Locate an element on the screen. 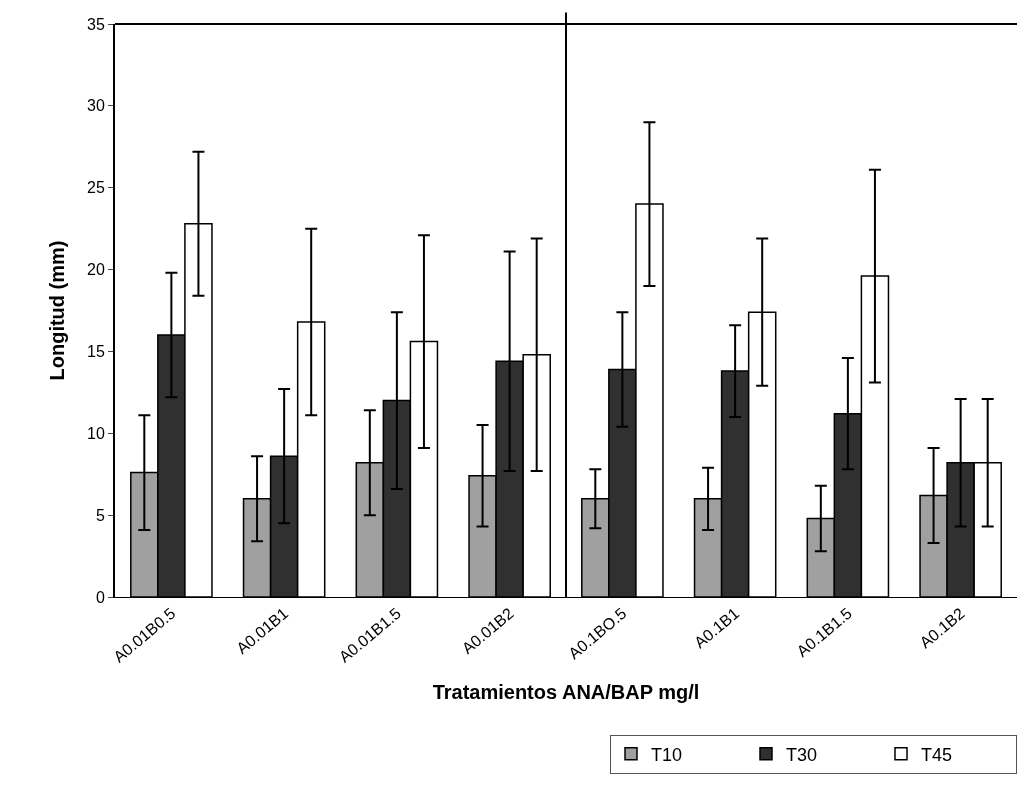 The height and width of the screenshot is (807, 1029). y-tick-label: 30 is located at coordinates (96, 106).